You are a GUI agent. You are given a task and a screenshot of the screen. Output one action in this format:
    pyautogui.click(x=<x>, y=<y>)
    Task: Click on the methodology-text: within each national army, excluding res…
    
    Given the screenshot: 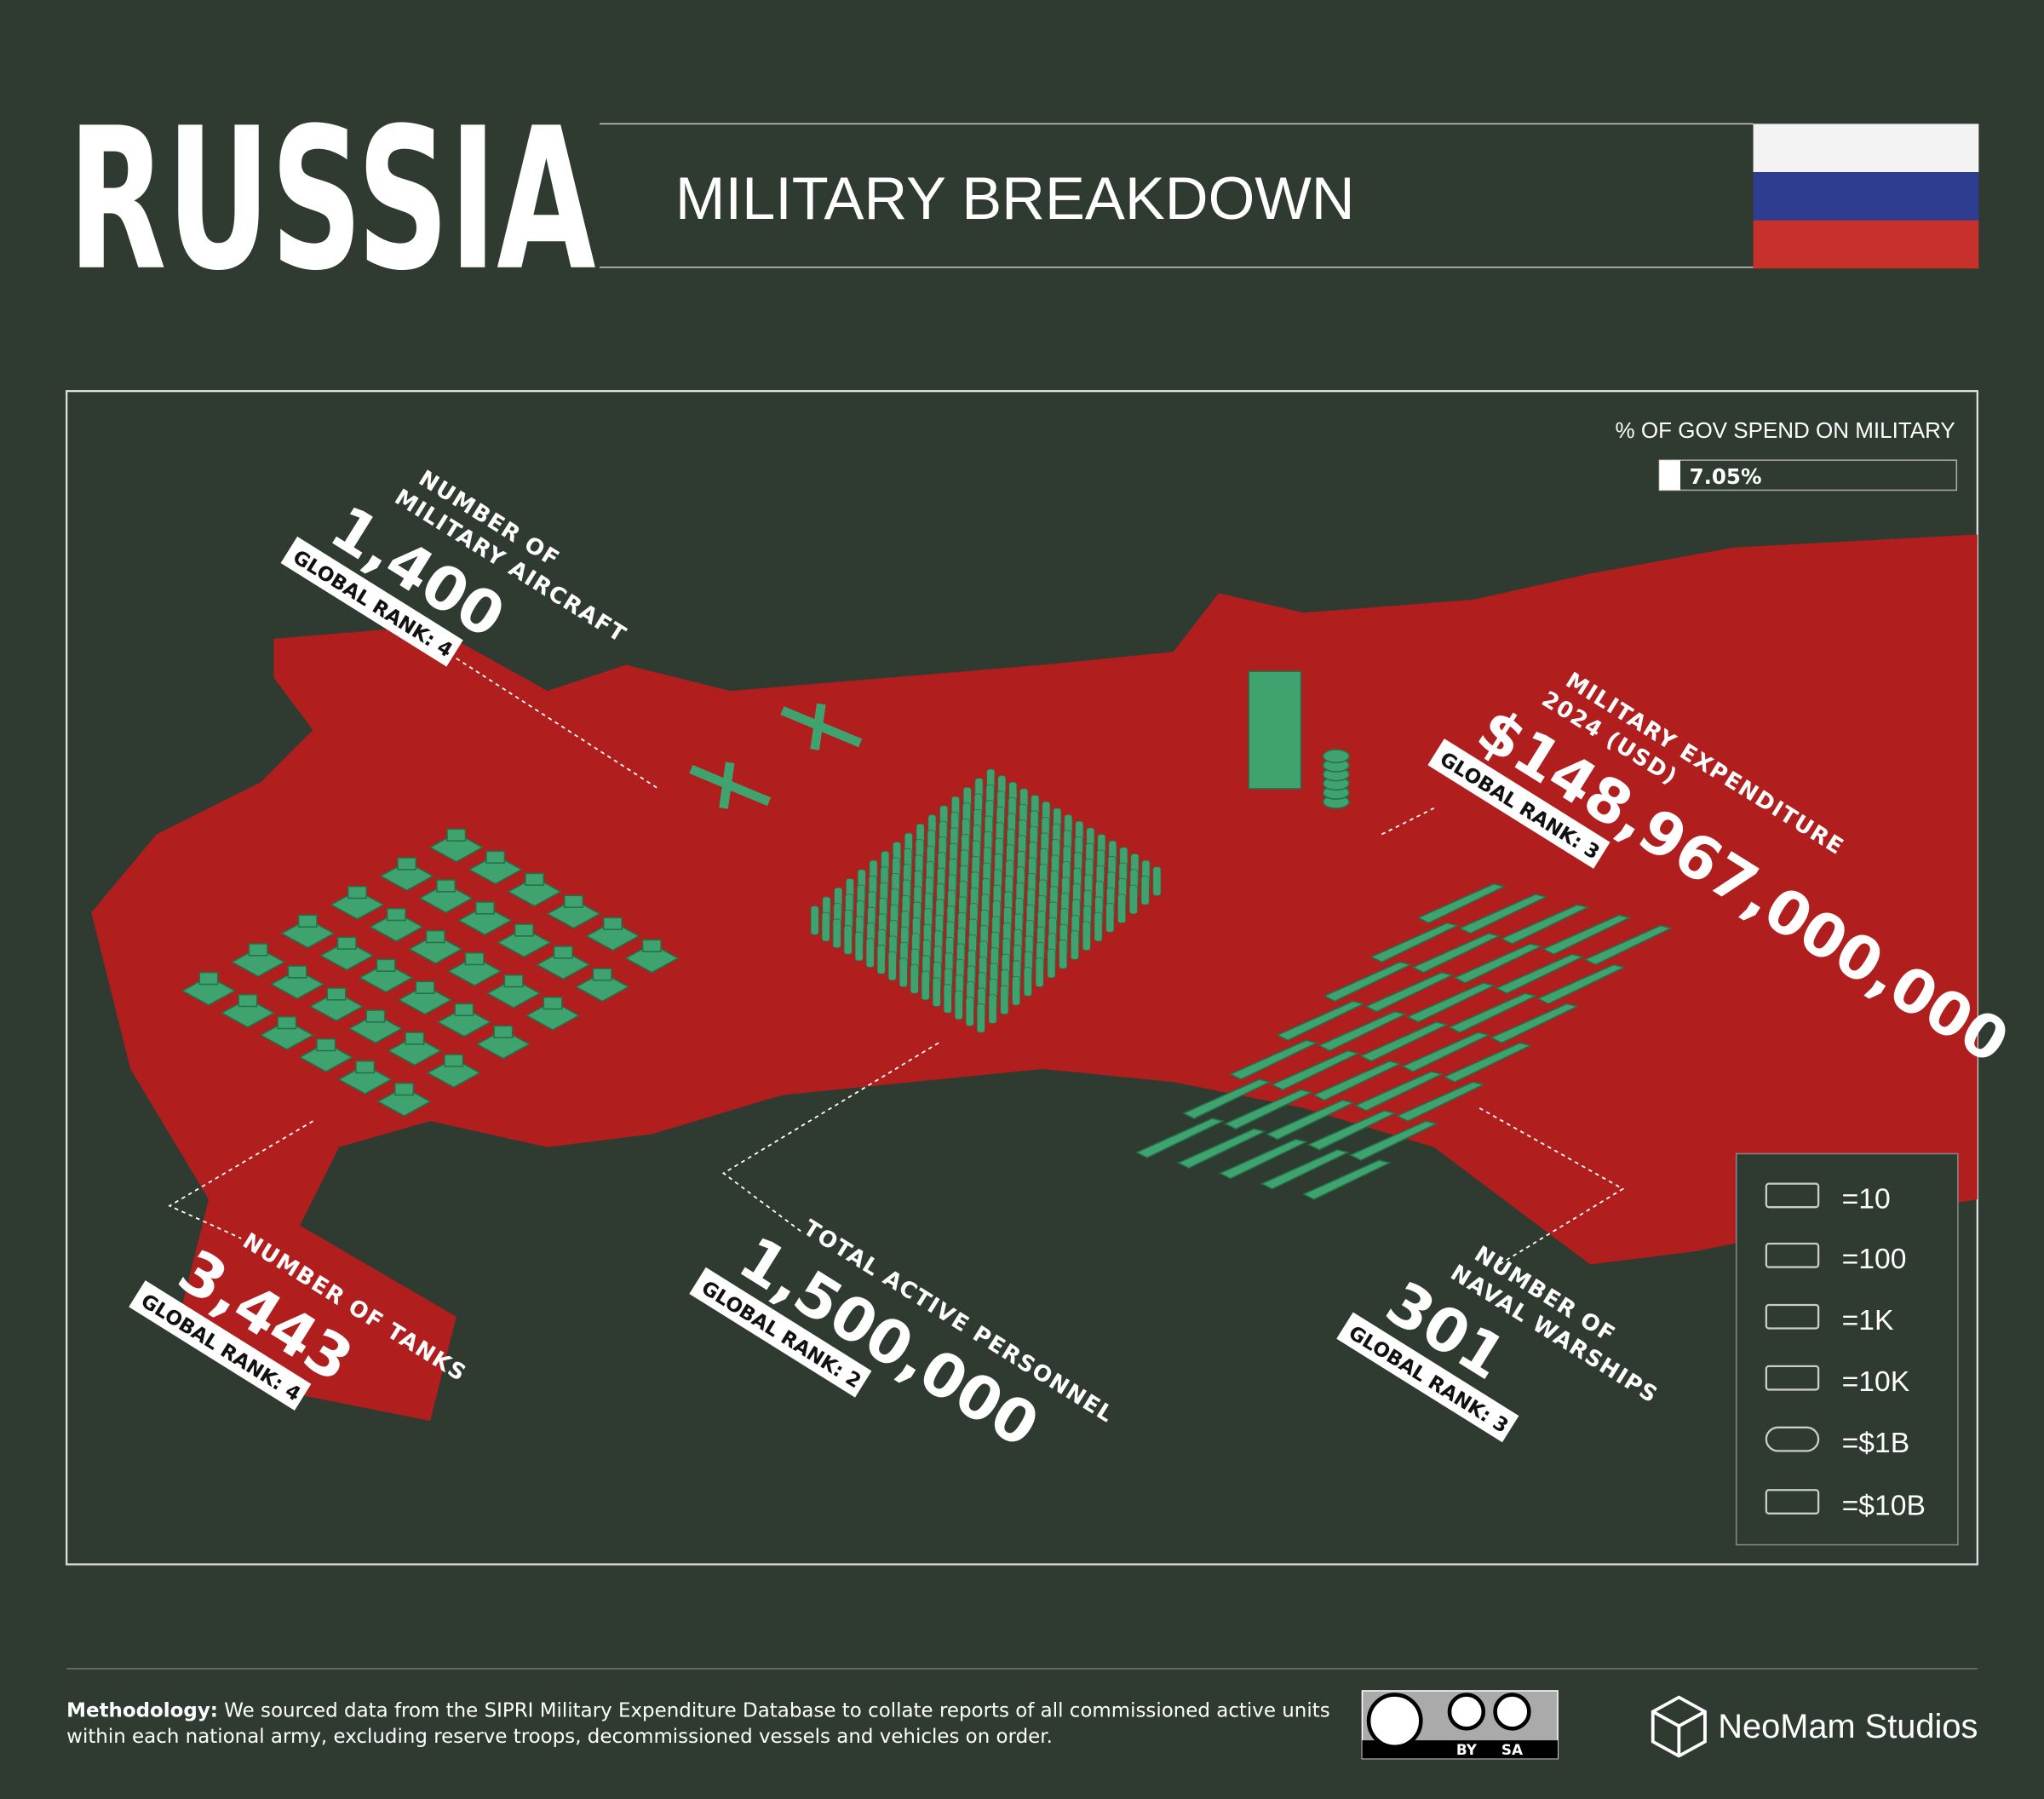 What is the action you would take?
    pyautogui.click(x=559, y=1737)
    